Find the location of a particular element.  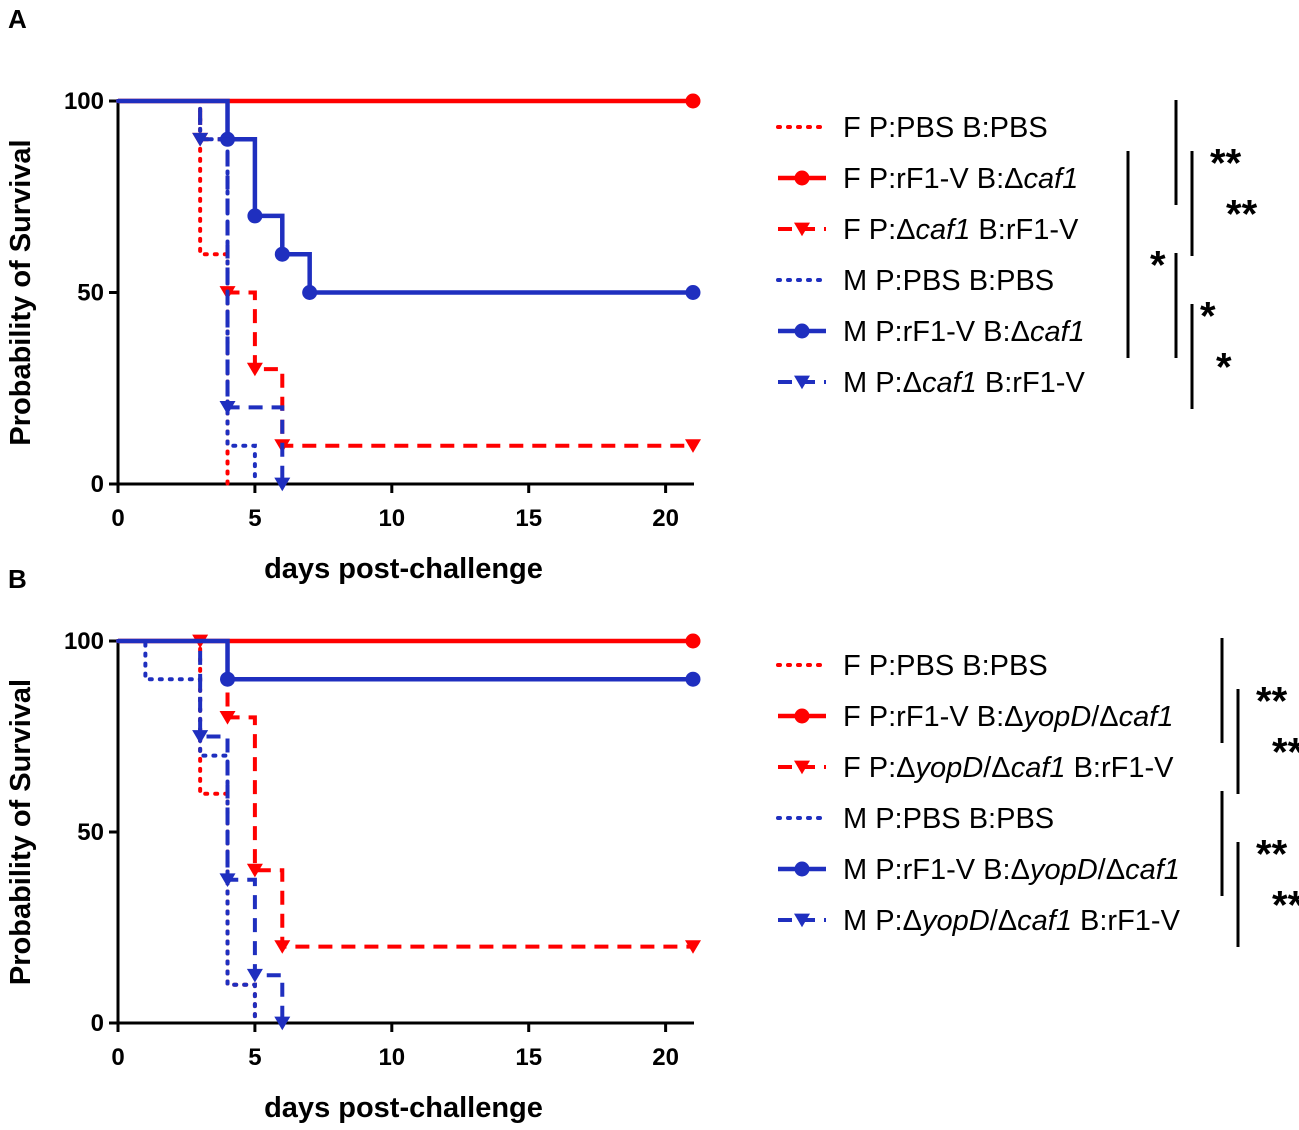

legend-label: F P:PBS B:PBS is located at coordinates (945, 128).